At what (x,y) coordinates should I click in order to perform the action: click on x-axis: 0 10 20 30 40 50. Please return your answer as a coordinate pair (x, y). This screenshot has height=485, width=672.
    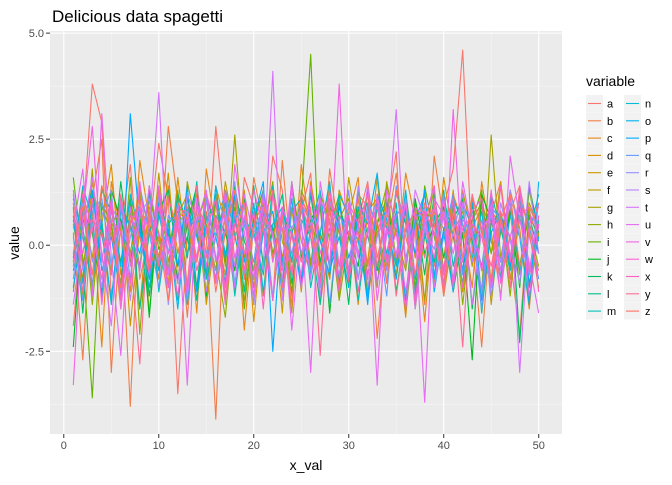
    Looking at the image, I should click on (303, 443).